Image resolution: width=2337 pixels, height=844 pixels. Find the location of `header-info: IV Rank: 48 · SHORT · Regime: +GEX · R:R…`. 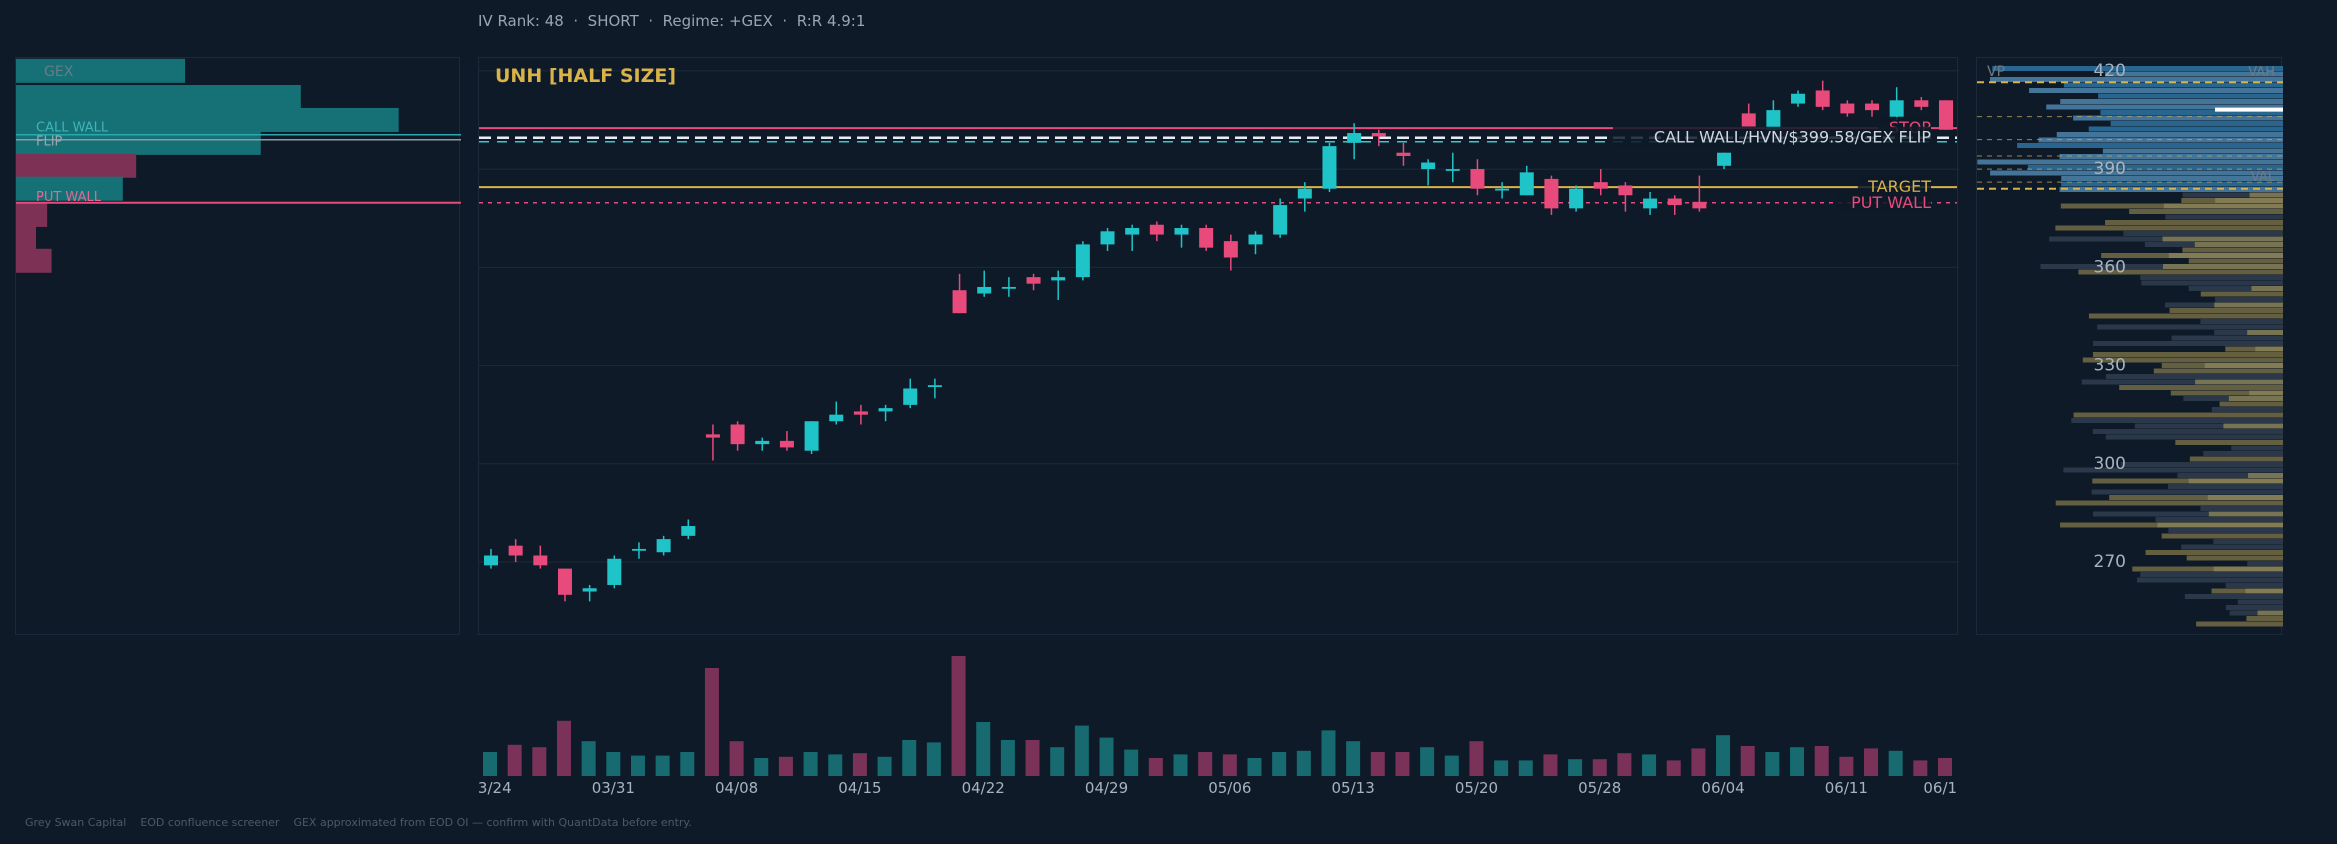

header-info: IV Rank: 48 · SHORT · Regime: +GEX · R:R… is located at coordinates (672, 21).